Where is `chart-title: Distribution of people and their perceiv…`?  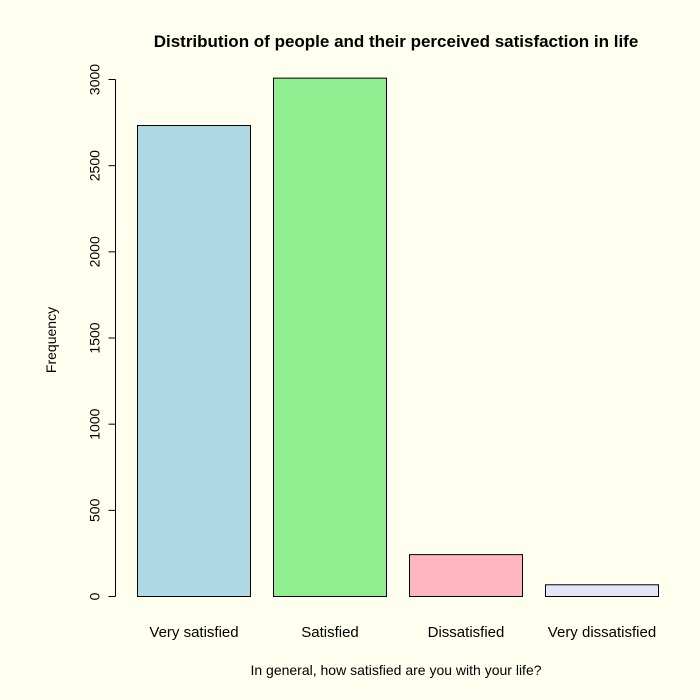 chart-title: Distribution of people and their perceiv… is located at coordinates (396, 41).